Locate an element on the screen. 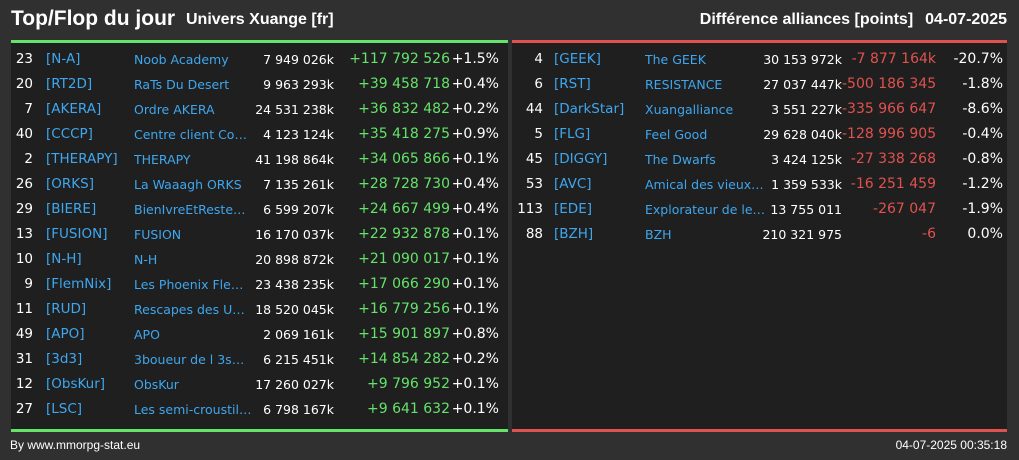 Image resolution: width=1019 pixels, height=460 pixels. percent-change: +0.2% is located at coordinates (475, 109).